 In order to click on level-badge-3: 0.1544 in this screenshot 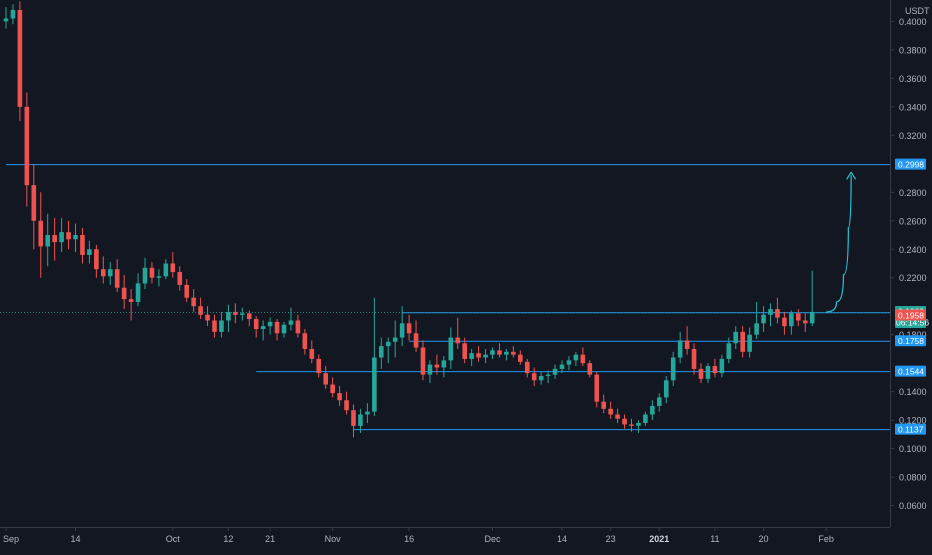, I will do `click(910, 371)`.